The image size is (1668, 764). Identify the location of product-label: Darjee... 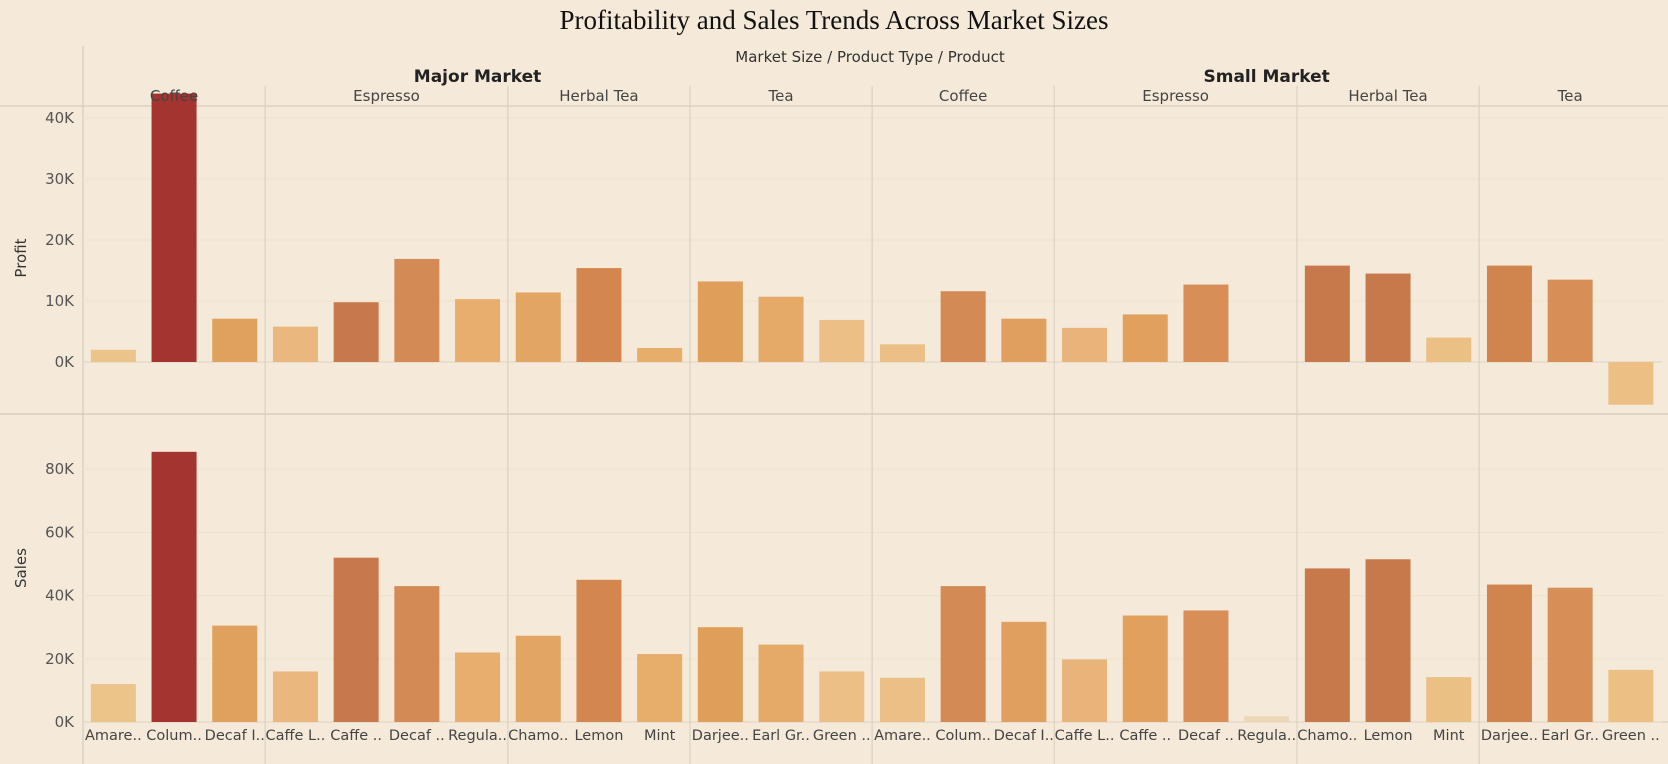
(1509, 736).